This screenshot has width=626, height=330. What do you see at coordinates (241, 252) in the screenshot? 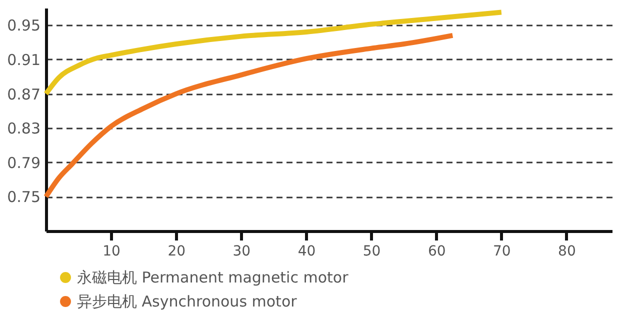
I see `x-tick-label: 30` at bounding box center [241, 252].